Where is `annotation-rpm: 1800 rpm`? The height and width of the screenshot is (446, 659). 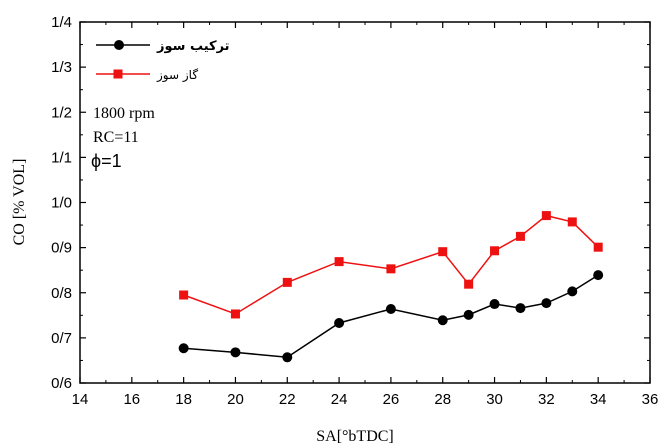 annotation-rpm: 1800 rpm is located at coordinates (124, 113).